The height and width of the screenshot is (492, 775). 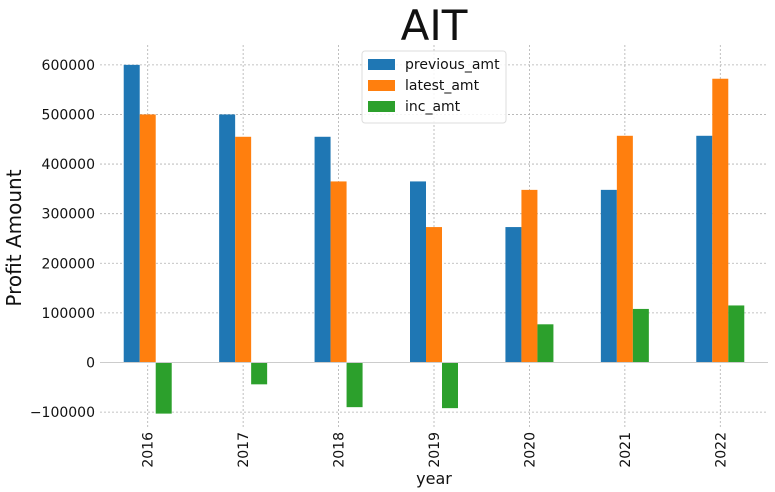 What do you see at coordinates (434, 25) in the screenshot?
I see `chart-title: AIT` at bounding box center [434, 25].